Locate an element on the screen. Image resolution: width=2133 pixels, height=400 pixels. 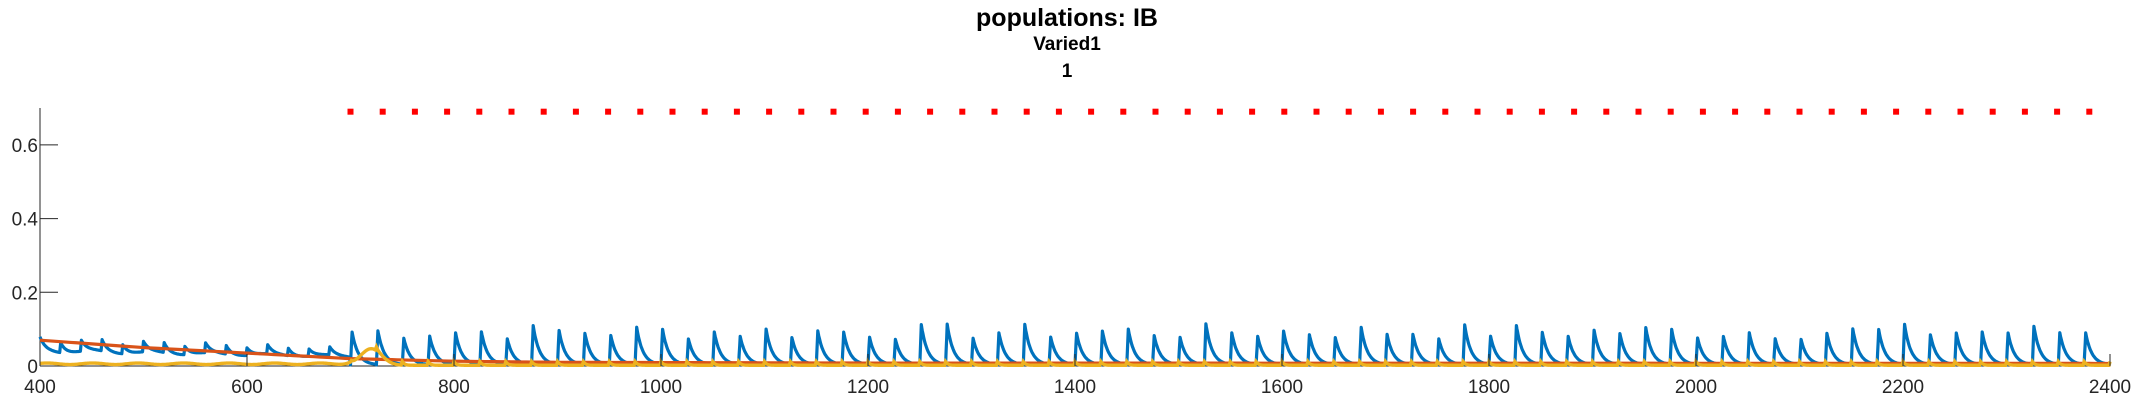
chart-title: populations: IB is located at coordinates (1067, 18).